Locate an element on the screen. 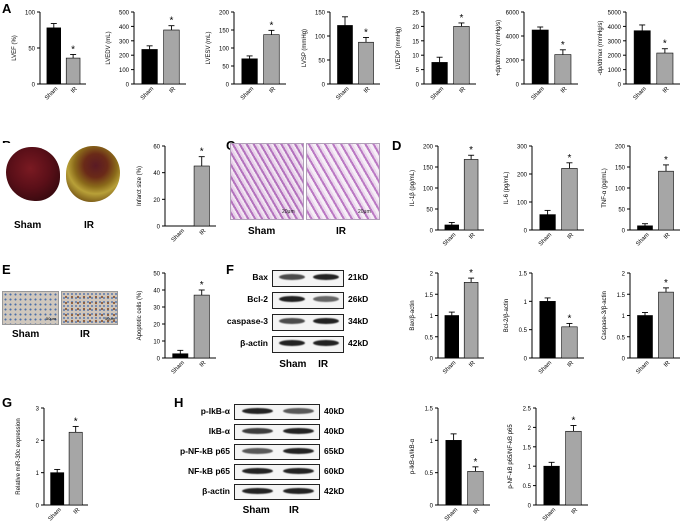 The image size is (685, 530). panel-label-a: A is located at coordinates (7, 8).